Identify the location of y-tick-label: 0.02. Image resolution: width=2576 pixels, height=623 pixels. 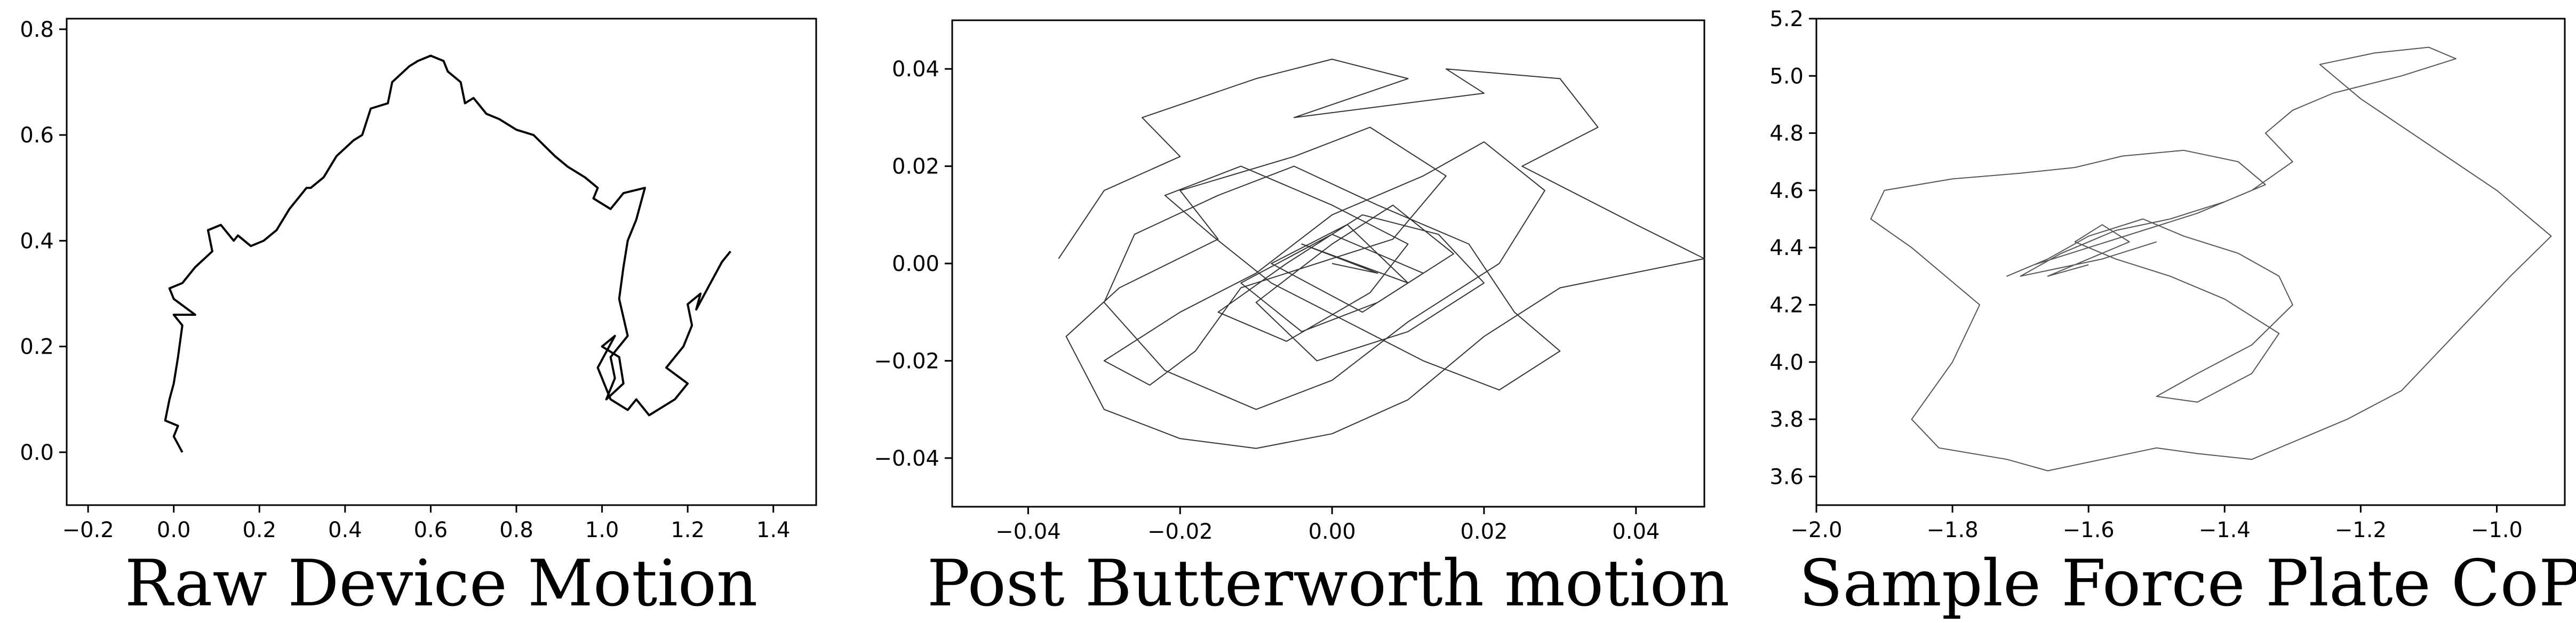
(915, 167).